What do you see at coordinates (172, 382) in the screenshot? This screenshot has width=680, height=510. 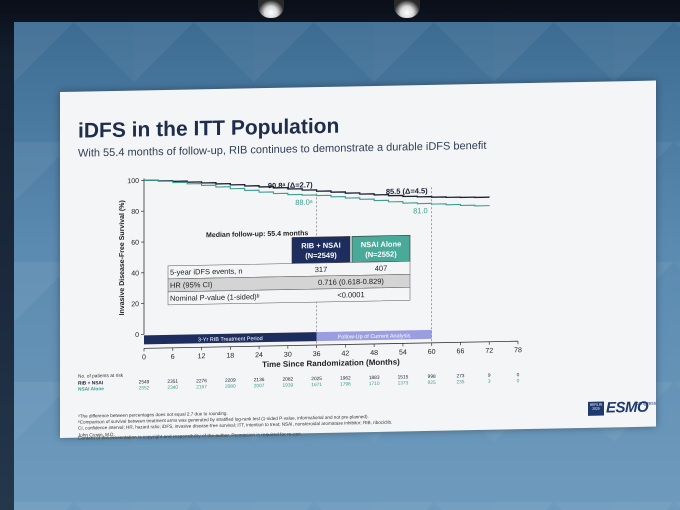 I see `at-risk-value: 2351` at bounding box center [172, 382].